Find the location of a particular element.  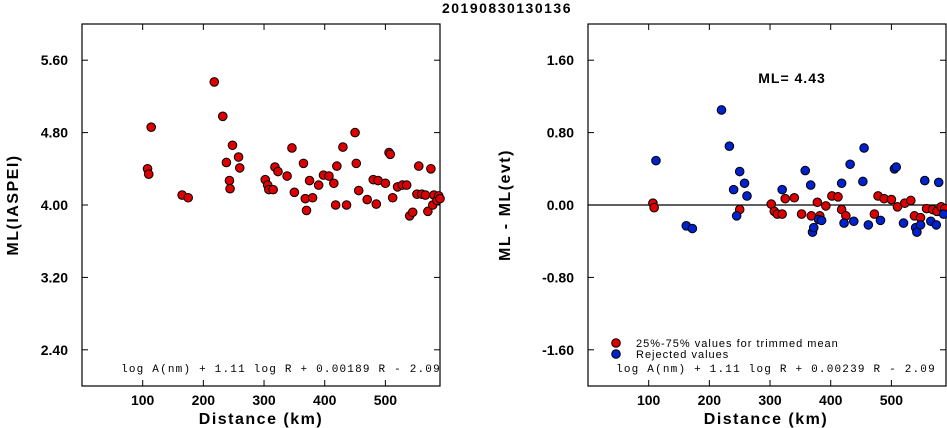

right-xtick-label: 500 is located at coordinates (892, 400).